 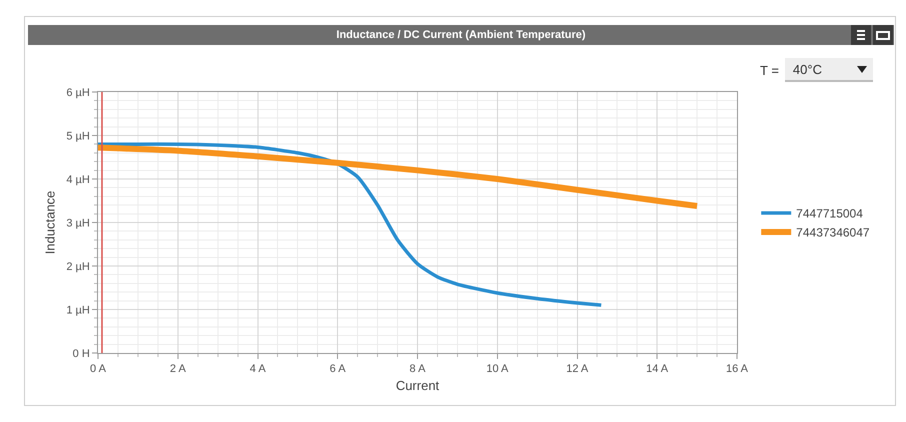 What do you see at coordinates (418, 369) in the screenshot?
I see `x-tick-label: 8 A` at bounding box center [418, 369].